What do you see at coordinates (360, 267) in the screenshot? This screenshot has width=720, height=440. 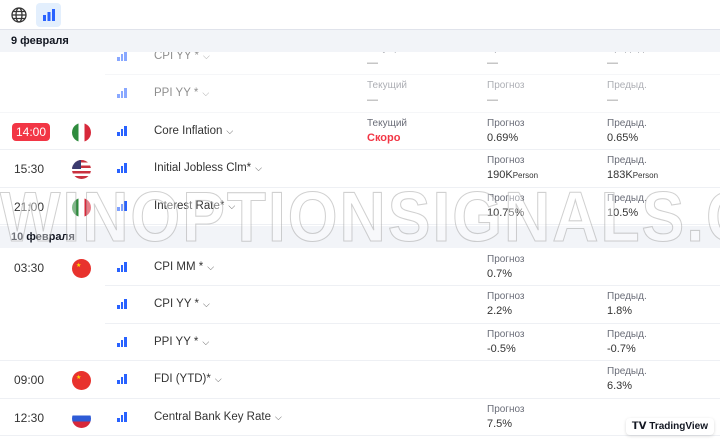 I see `event-row: 03:30 ★ CPI MM * ⌵ Прогноз 0.7%` at bounding box center [360, 267].